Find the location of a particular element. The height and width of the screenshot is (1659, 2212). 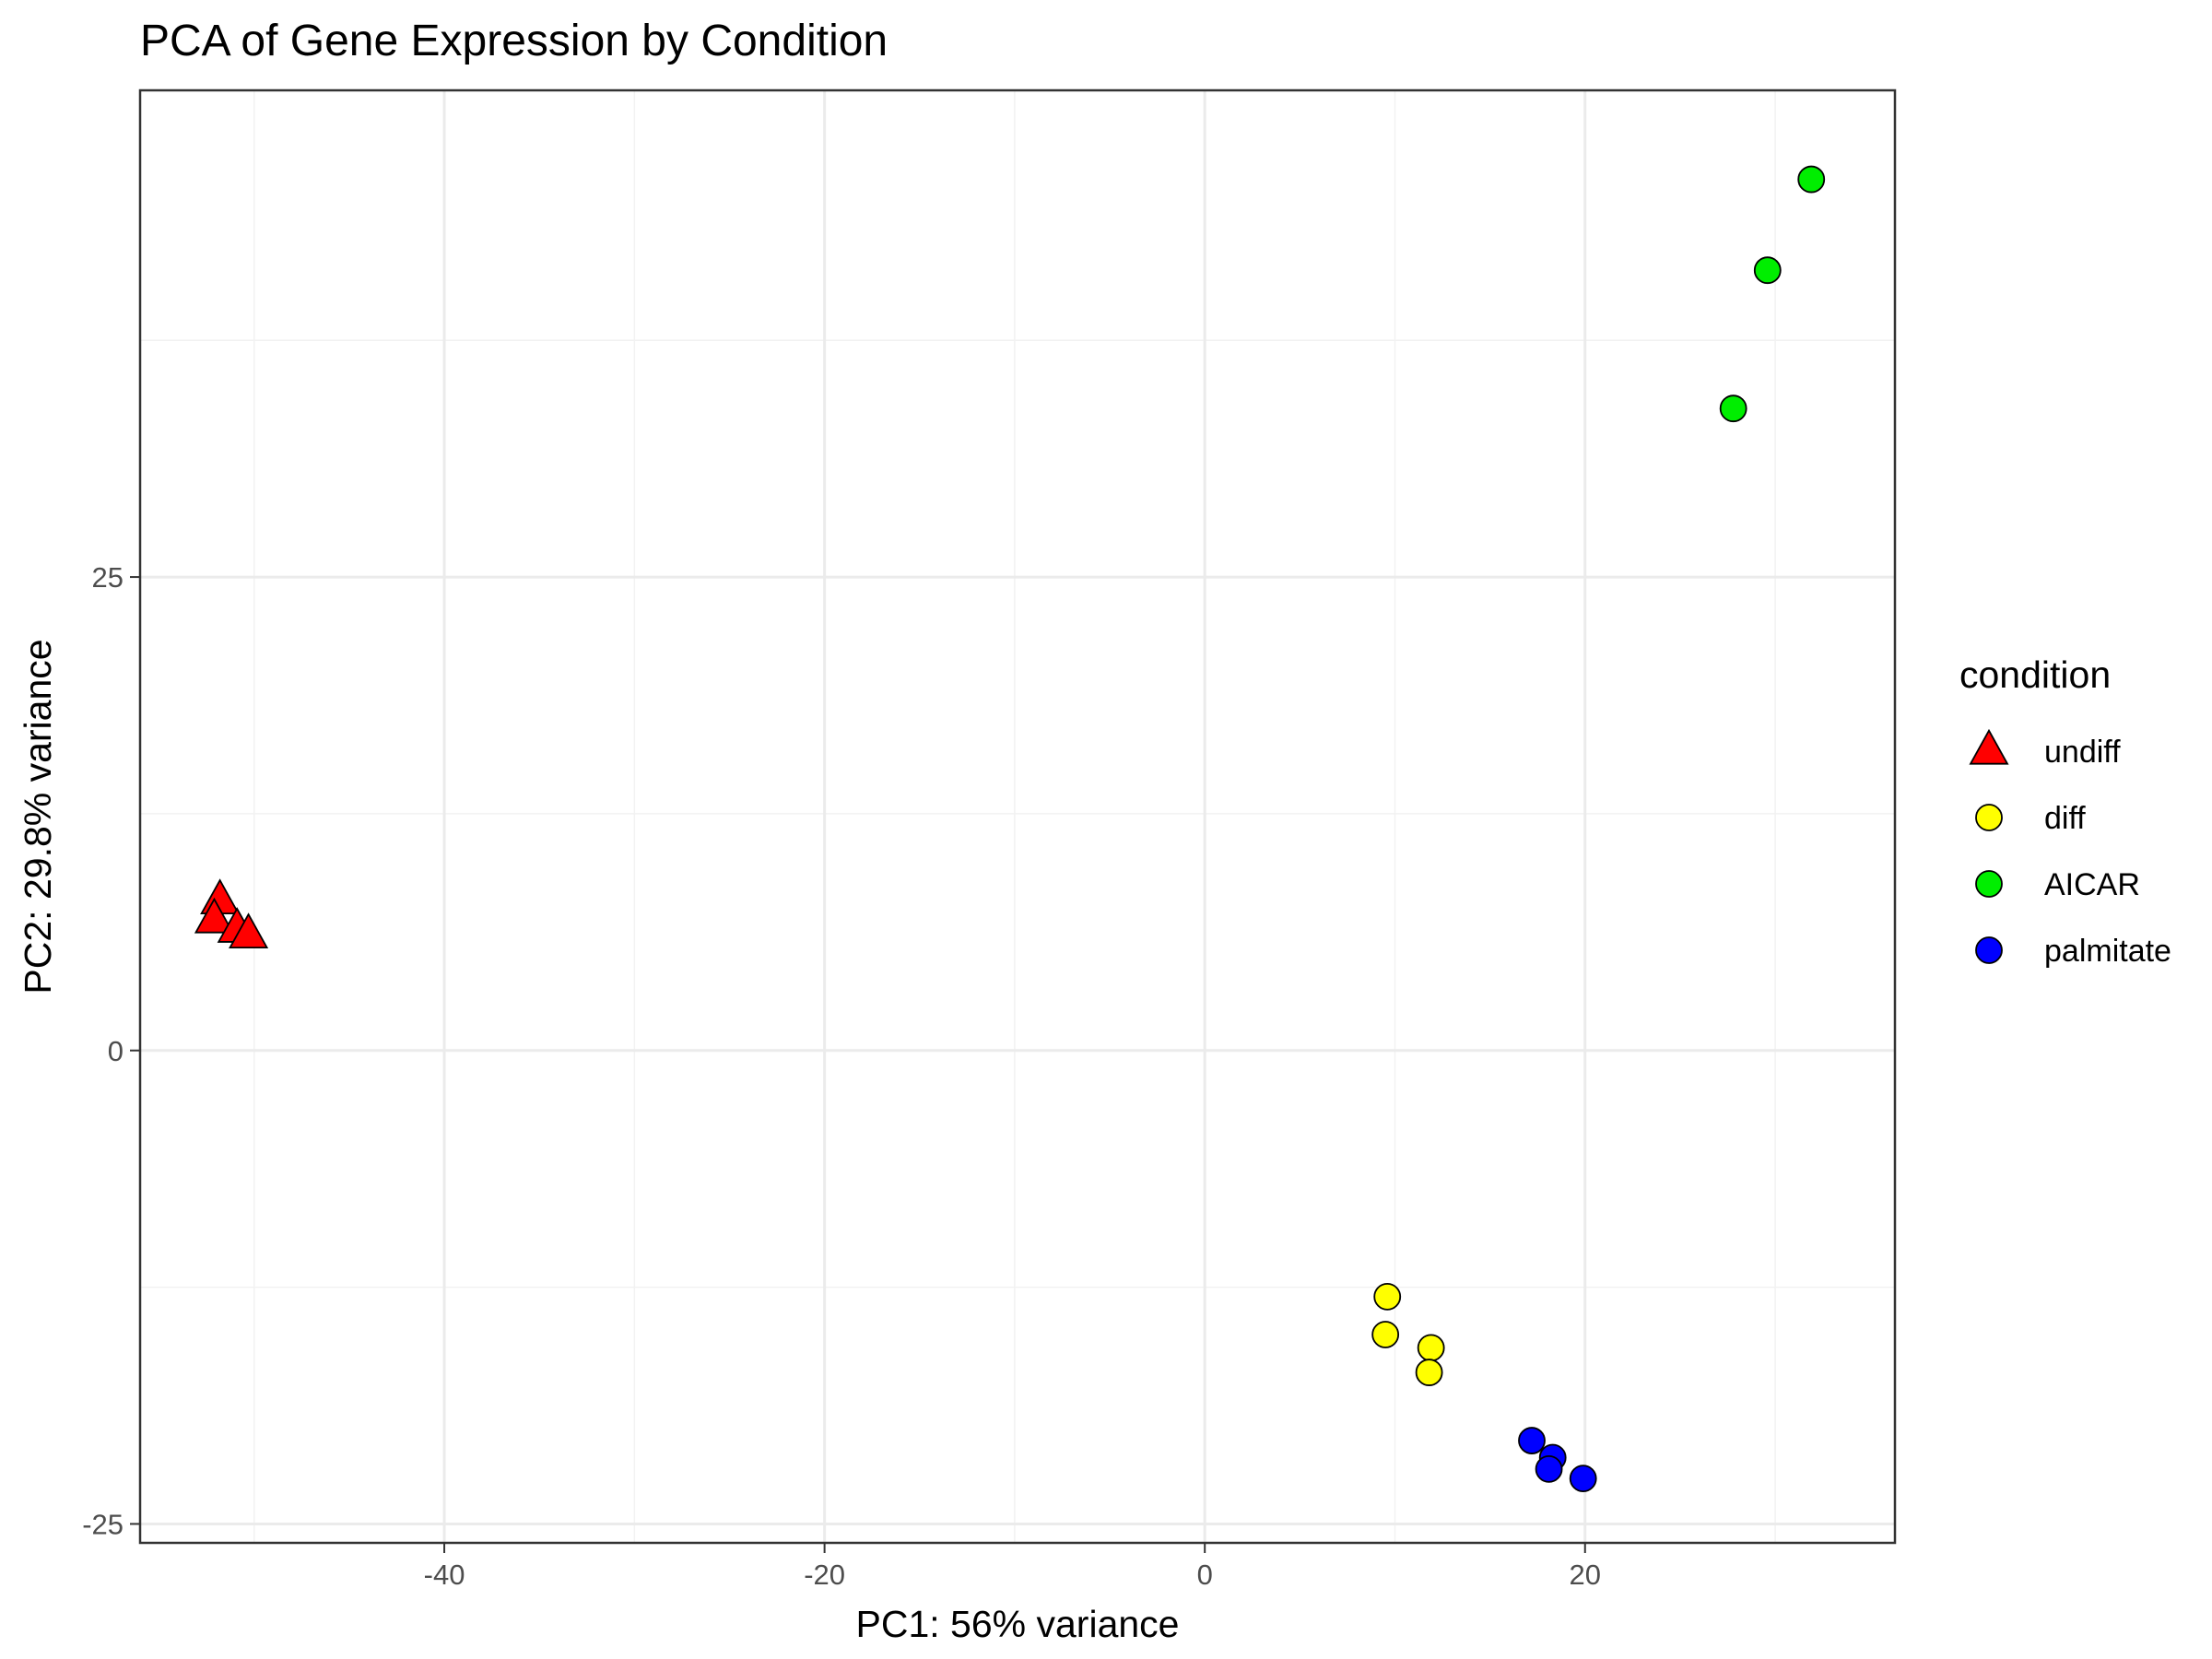

chart-title: PCA of Gene Expression by Condition is located at coordinates (514, 41).